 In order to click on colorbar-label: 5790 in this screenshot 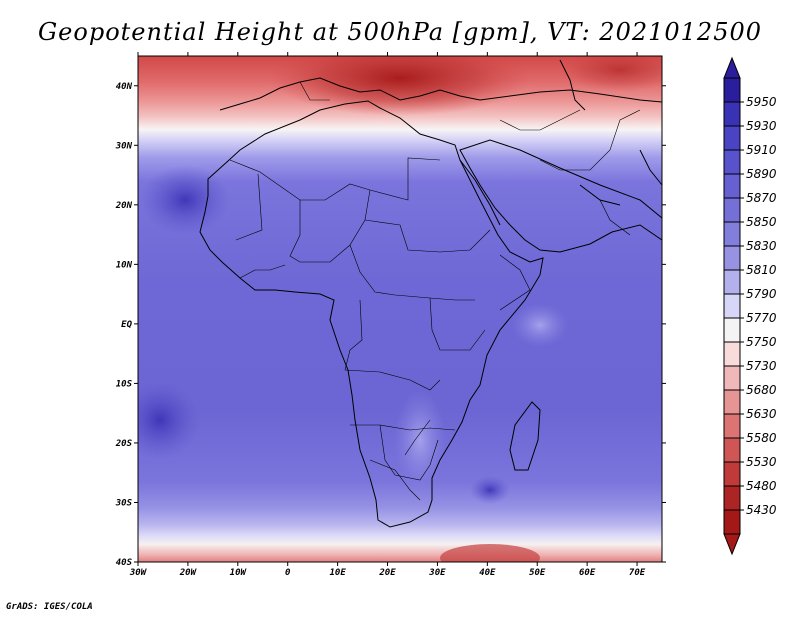, I will do `click(761, 294)`.